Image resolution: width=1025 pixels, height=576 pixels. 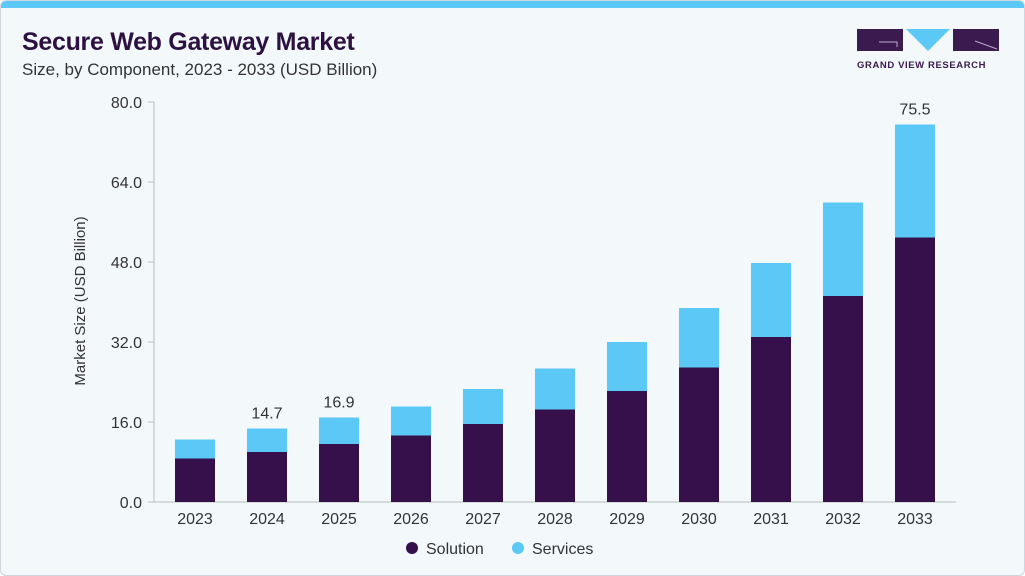 What do you see at coordinates (915, 519) in the screenshot?
I see `x-tick-label: 2033` at bounding box center [915, 519].